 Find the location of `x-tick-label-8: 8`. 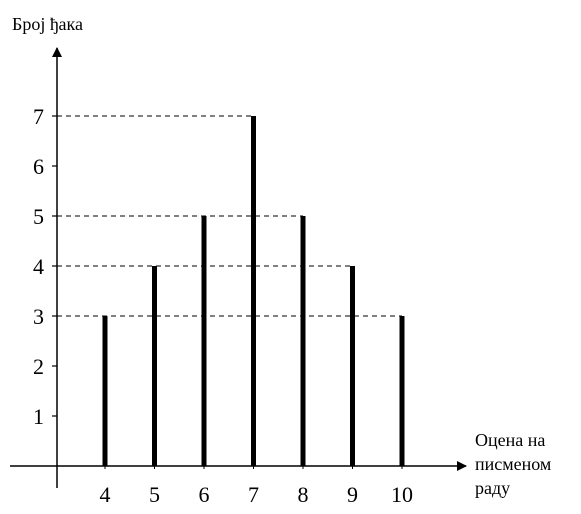

x-tick-label-8: 8 is located at coordinates (303, 494).